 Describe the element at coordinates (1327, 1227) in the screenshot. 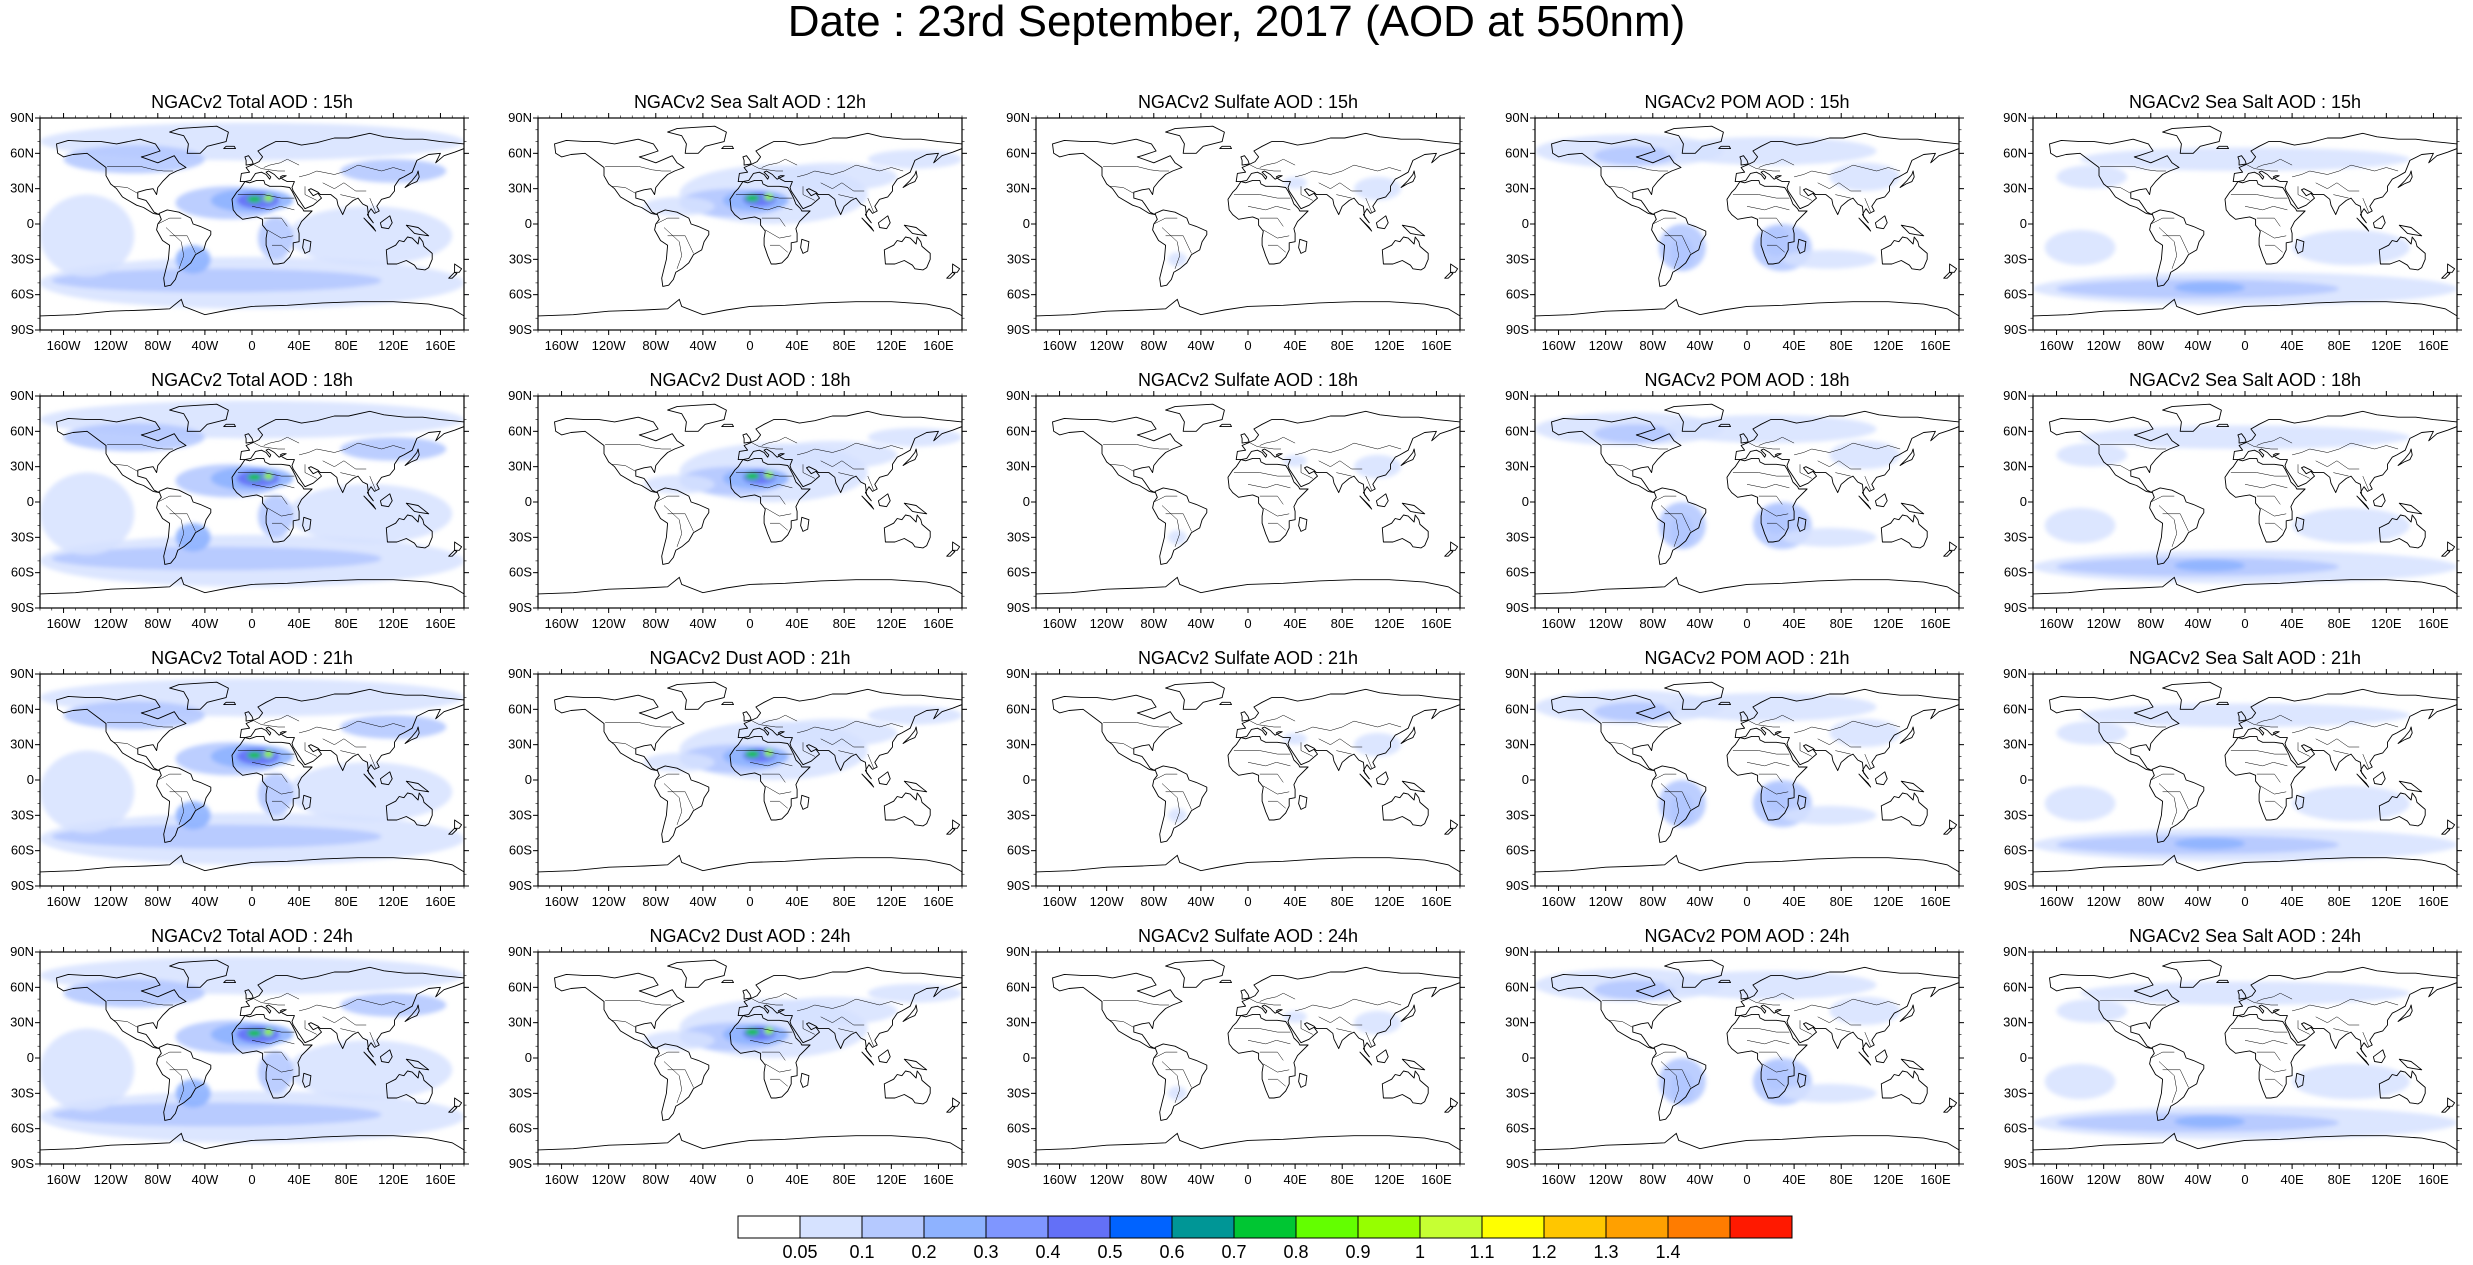

I see `colorbar-swatch` at that location.